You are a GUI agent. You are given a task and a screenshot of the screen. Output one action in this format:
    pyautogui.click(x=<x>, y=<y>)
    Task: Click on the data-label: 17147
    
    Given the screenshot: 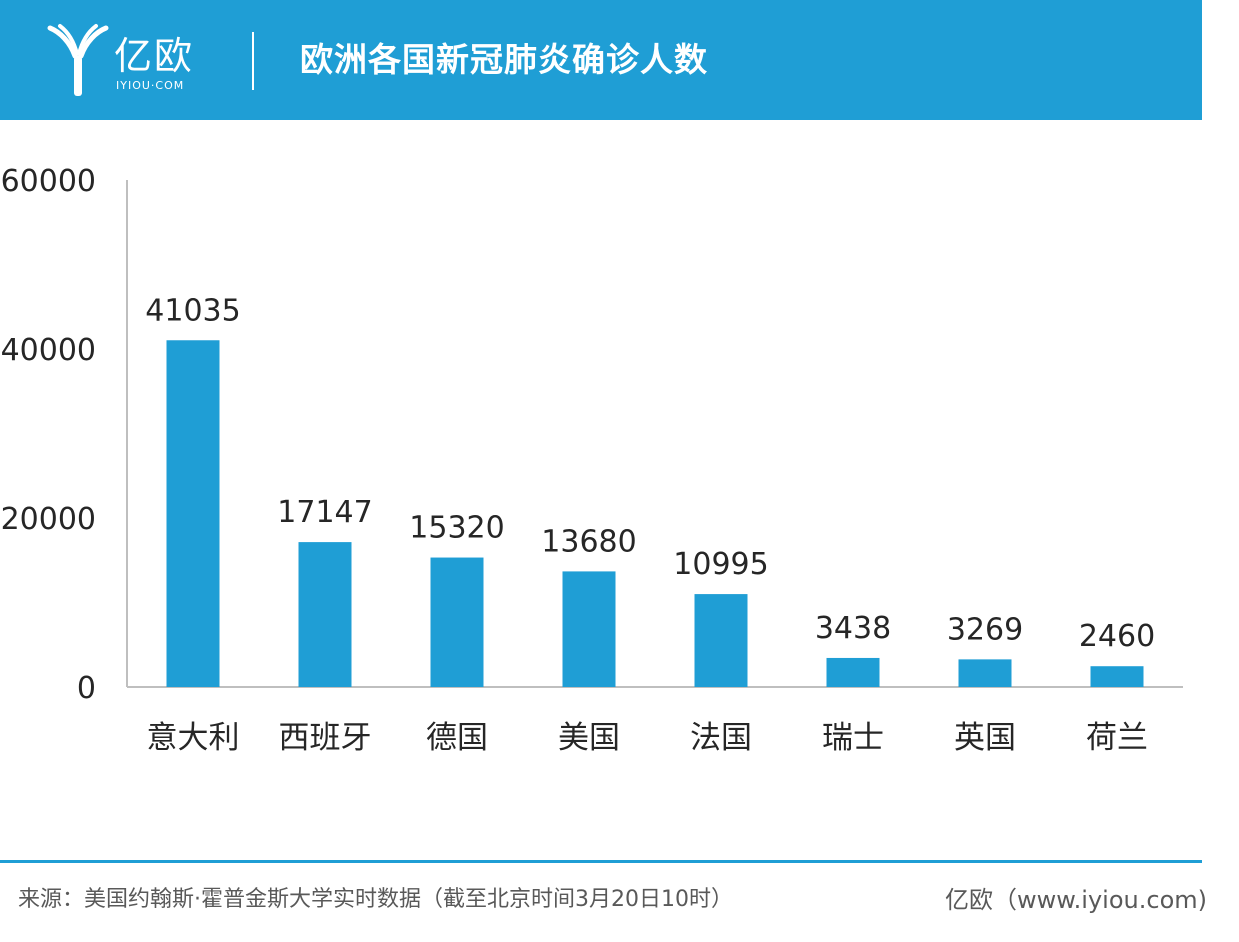 What is the action you would take?
    pyautogui.click(x=324, y=512)
    